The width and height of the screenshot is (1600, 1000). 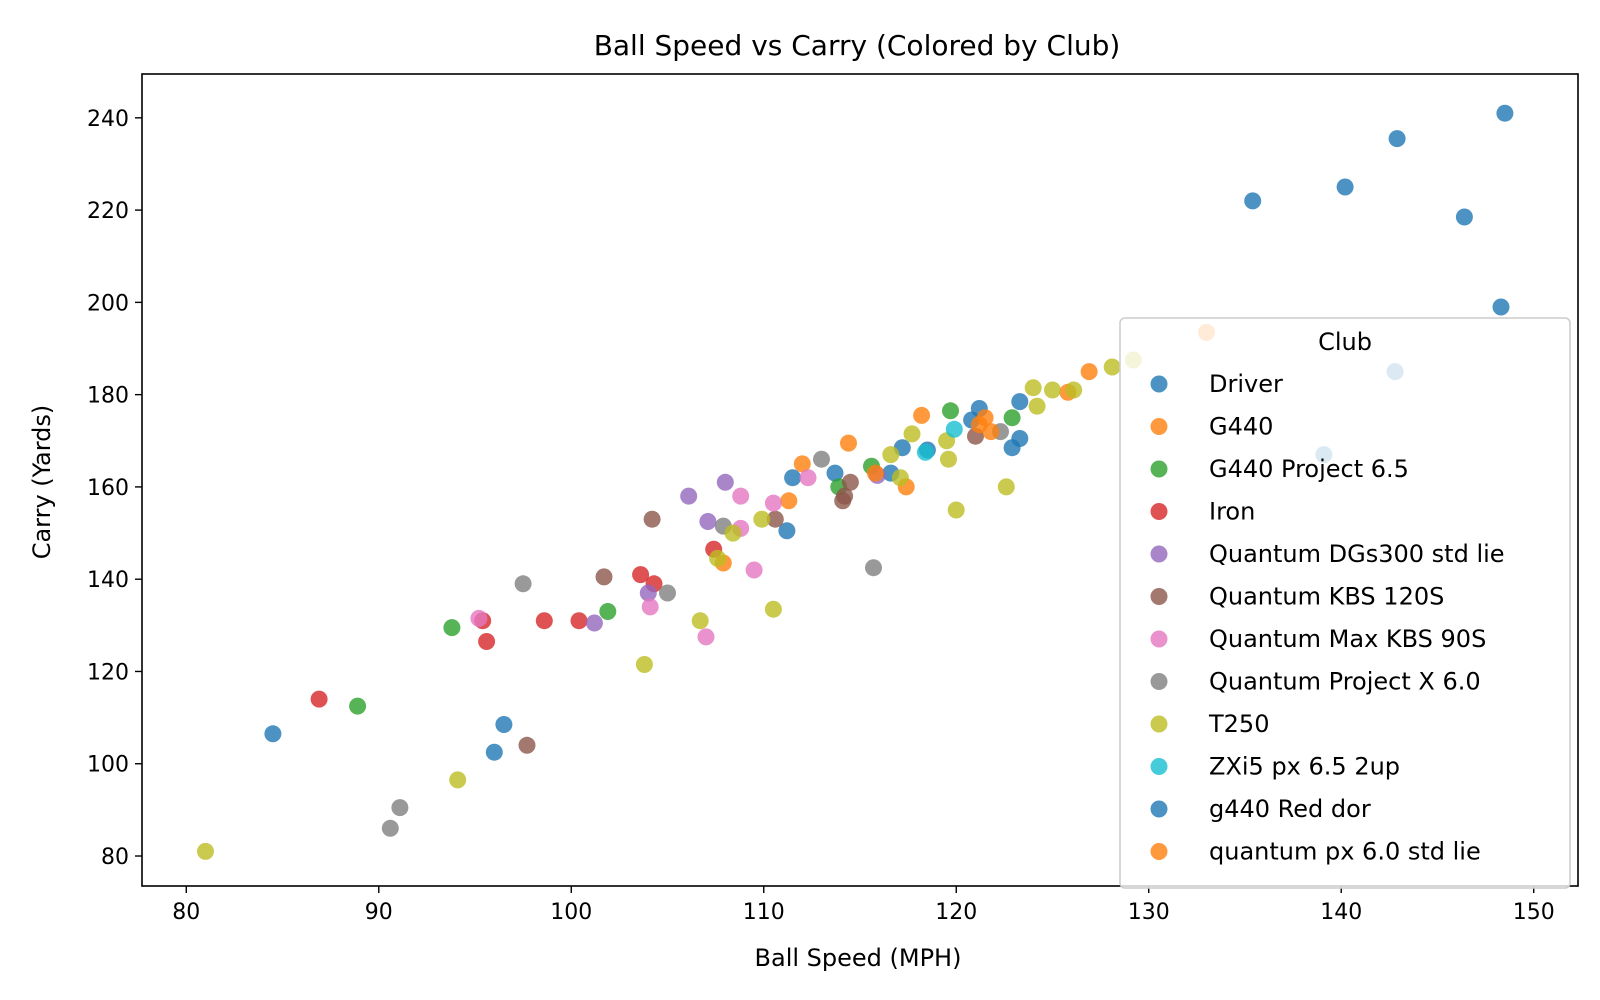 I want to click on x-tick-label-0: 80, so click(x=186, y=912).